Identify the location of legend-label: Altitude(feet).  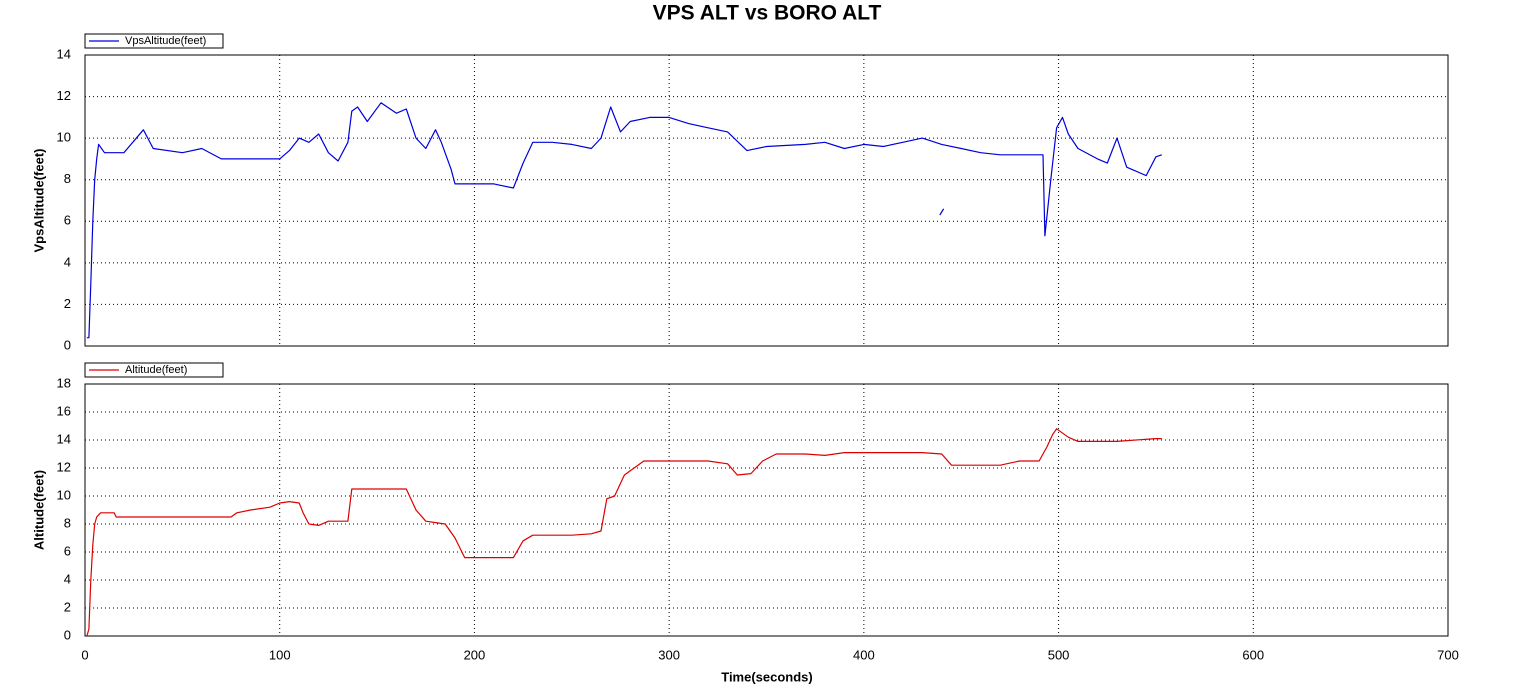
(156, 370).